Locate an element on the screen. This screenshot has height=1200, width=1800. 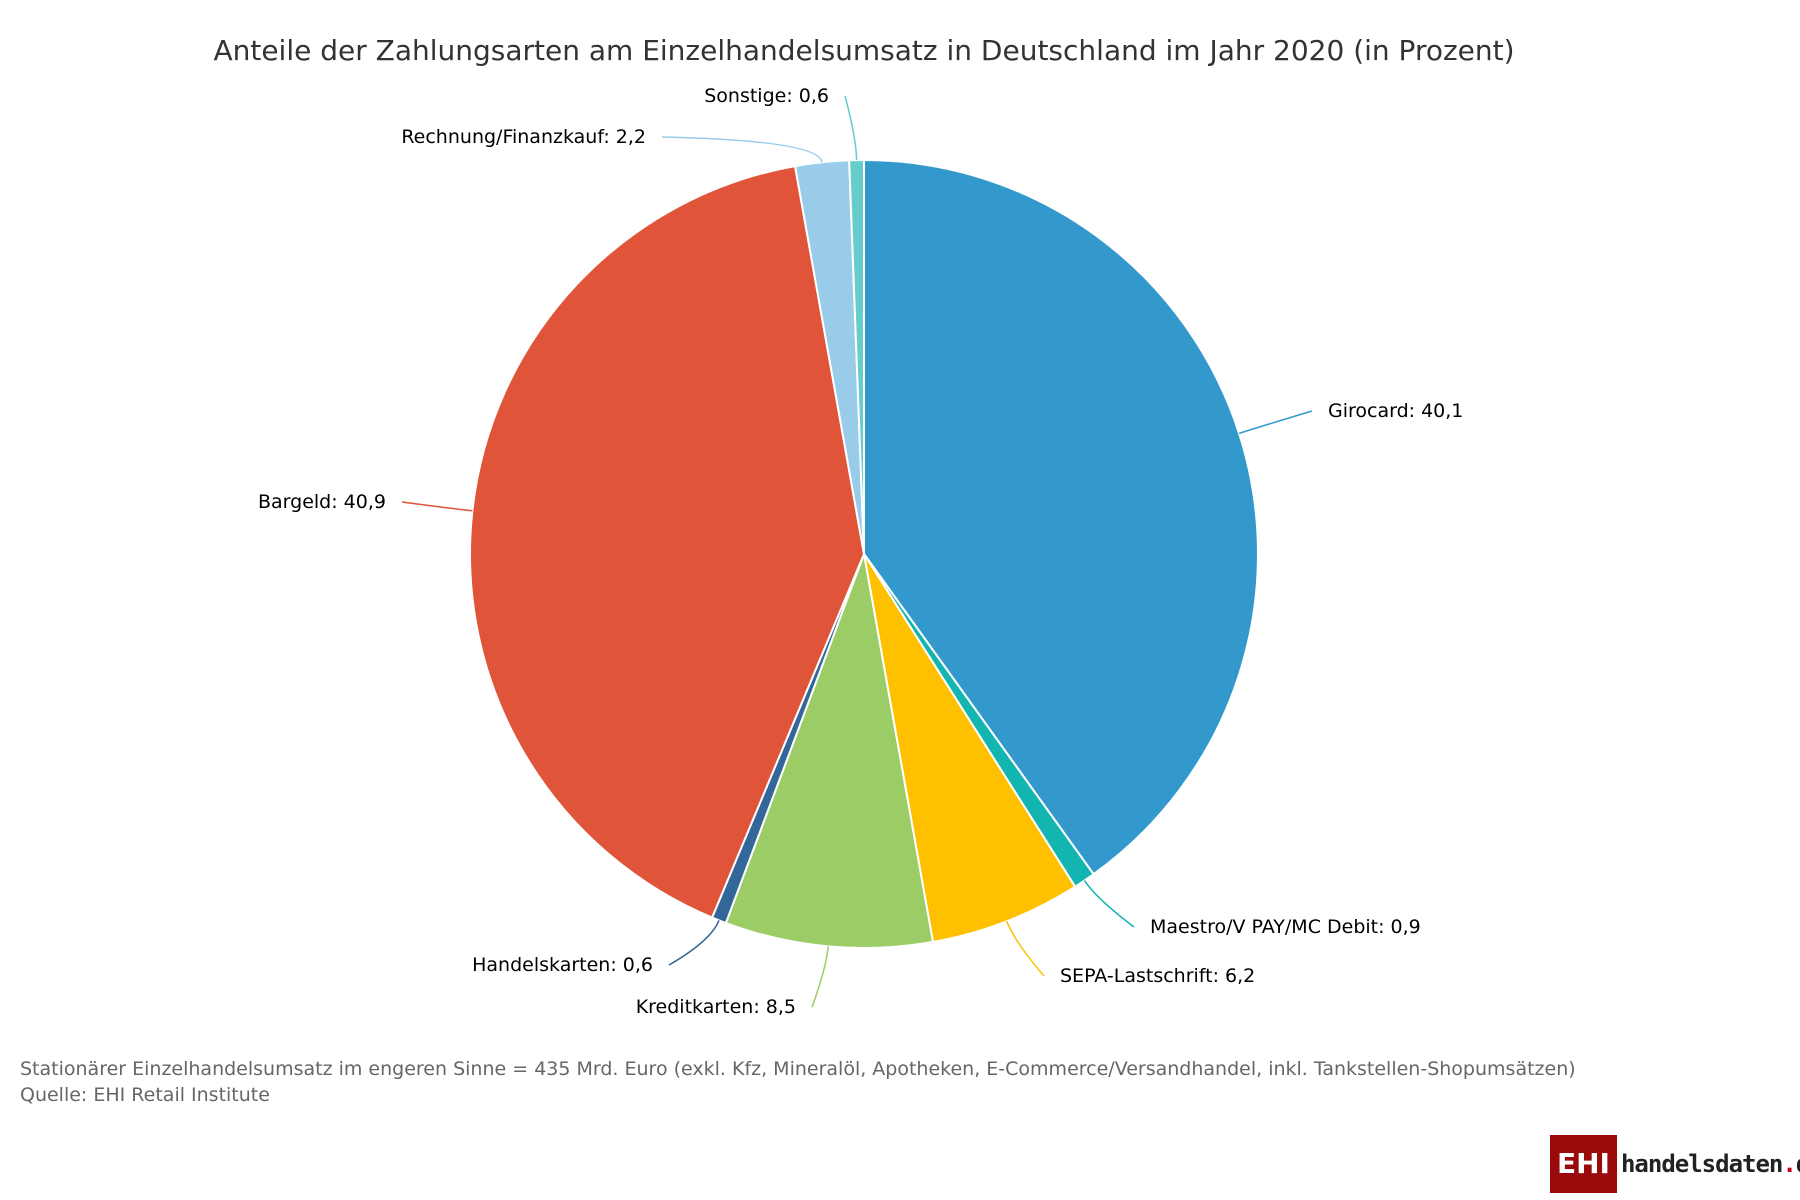
slice-label-maestro-v-pay-mc-debit: Maestro/V PAY/MC Debit: 0,9 is located at coordinates (1285, 927).